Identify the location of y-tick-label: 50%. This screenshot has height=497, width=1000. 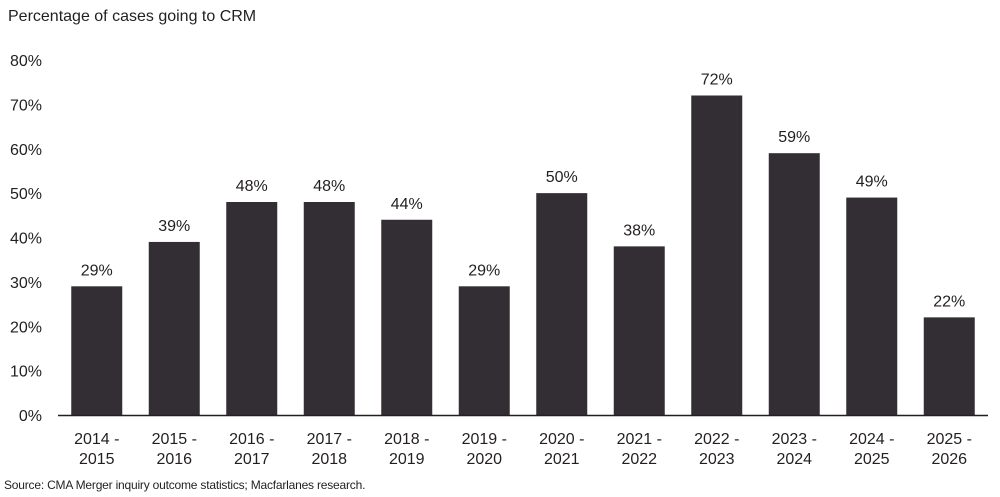
(26, 194).